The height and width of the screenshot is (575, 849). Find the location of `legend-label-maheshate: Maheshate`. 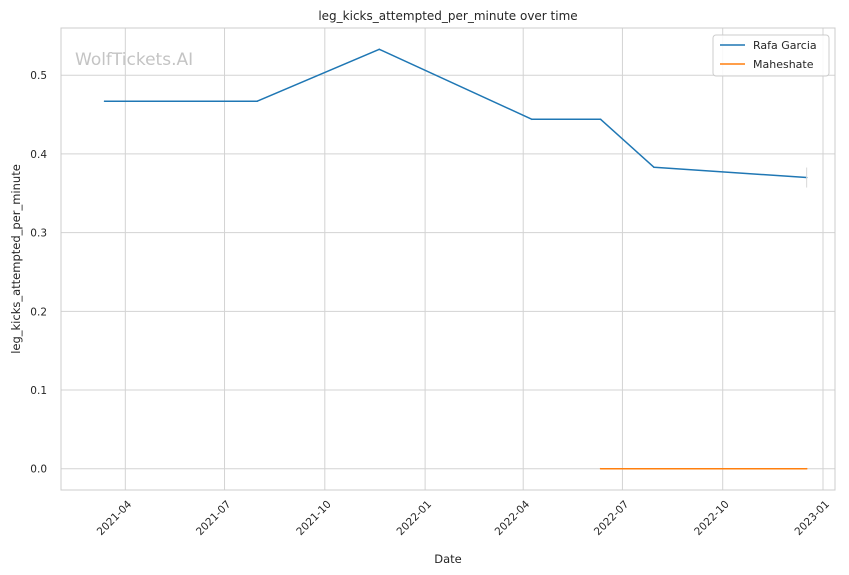

legend-label-maheshate: Maheshate is located at coordinates (783, 64).